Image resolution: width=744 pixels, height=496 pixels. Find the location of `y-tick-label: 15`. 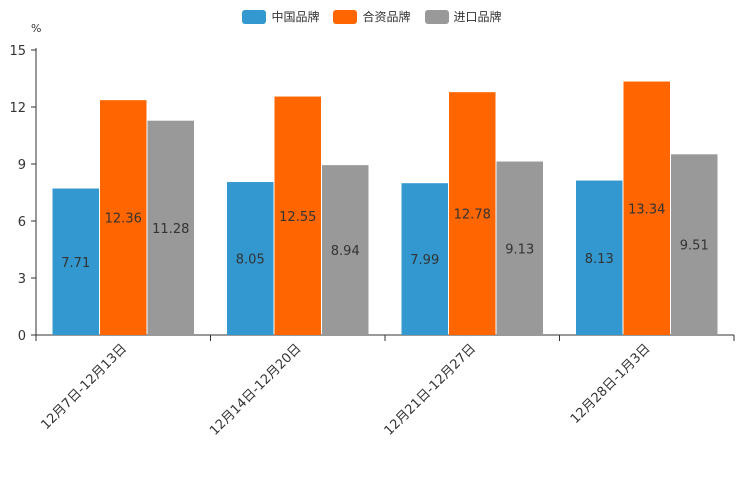

y-tick-label: 15 is located at coordinates (17, 51).